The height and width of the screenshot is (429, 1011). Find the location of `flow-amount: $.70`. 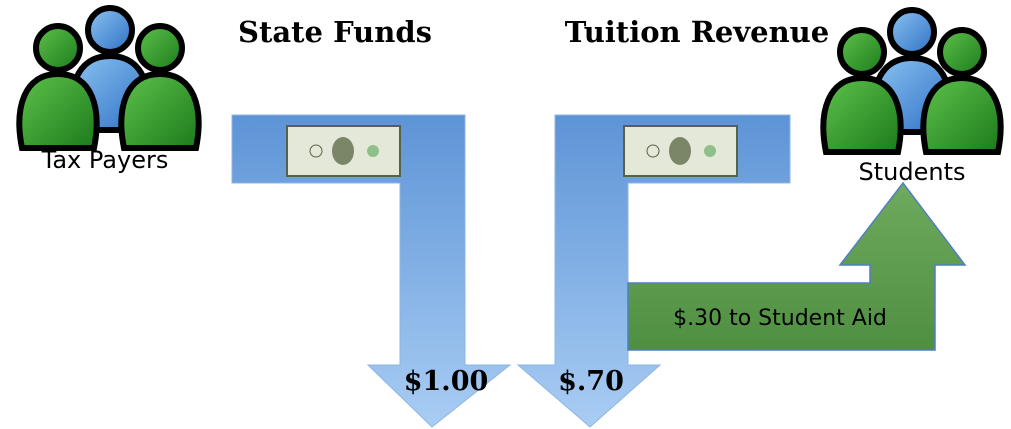

flow-amount: $.70 is located at coordinates (591, 381).